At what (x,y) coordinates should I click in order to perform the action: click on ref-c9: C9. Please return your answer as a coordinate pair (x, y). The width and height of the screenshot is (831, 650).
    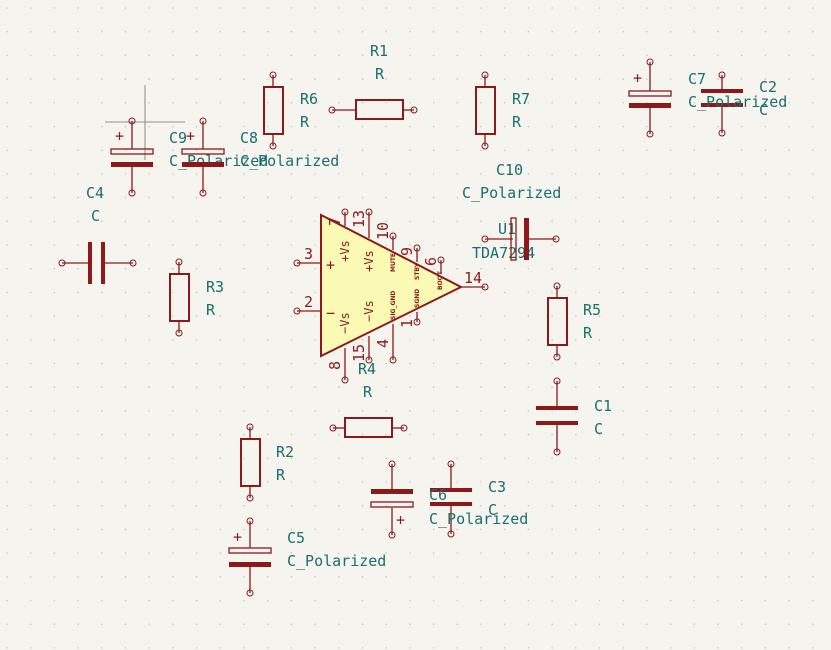
    Looking at the image, I should click on (178, 138).